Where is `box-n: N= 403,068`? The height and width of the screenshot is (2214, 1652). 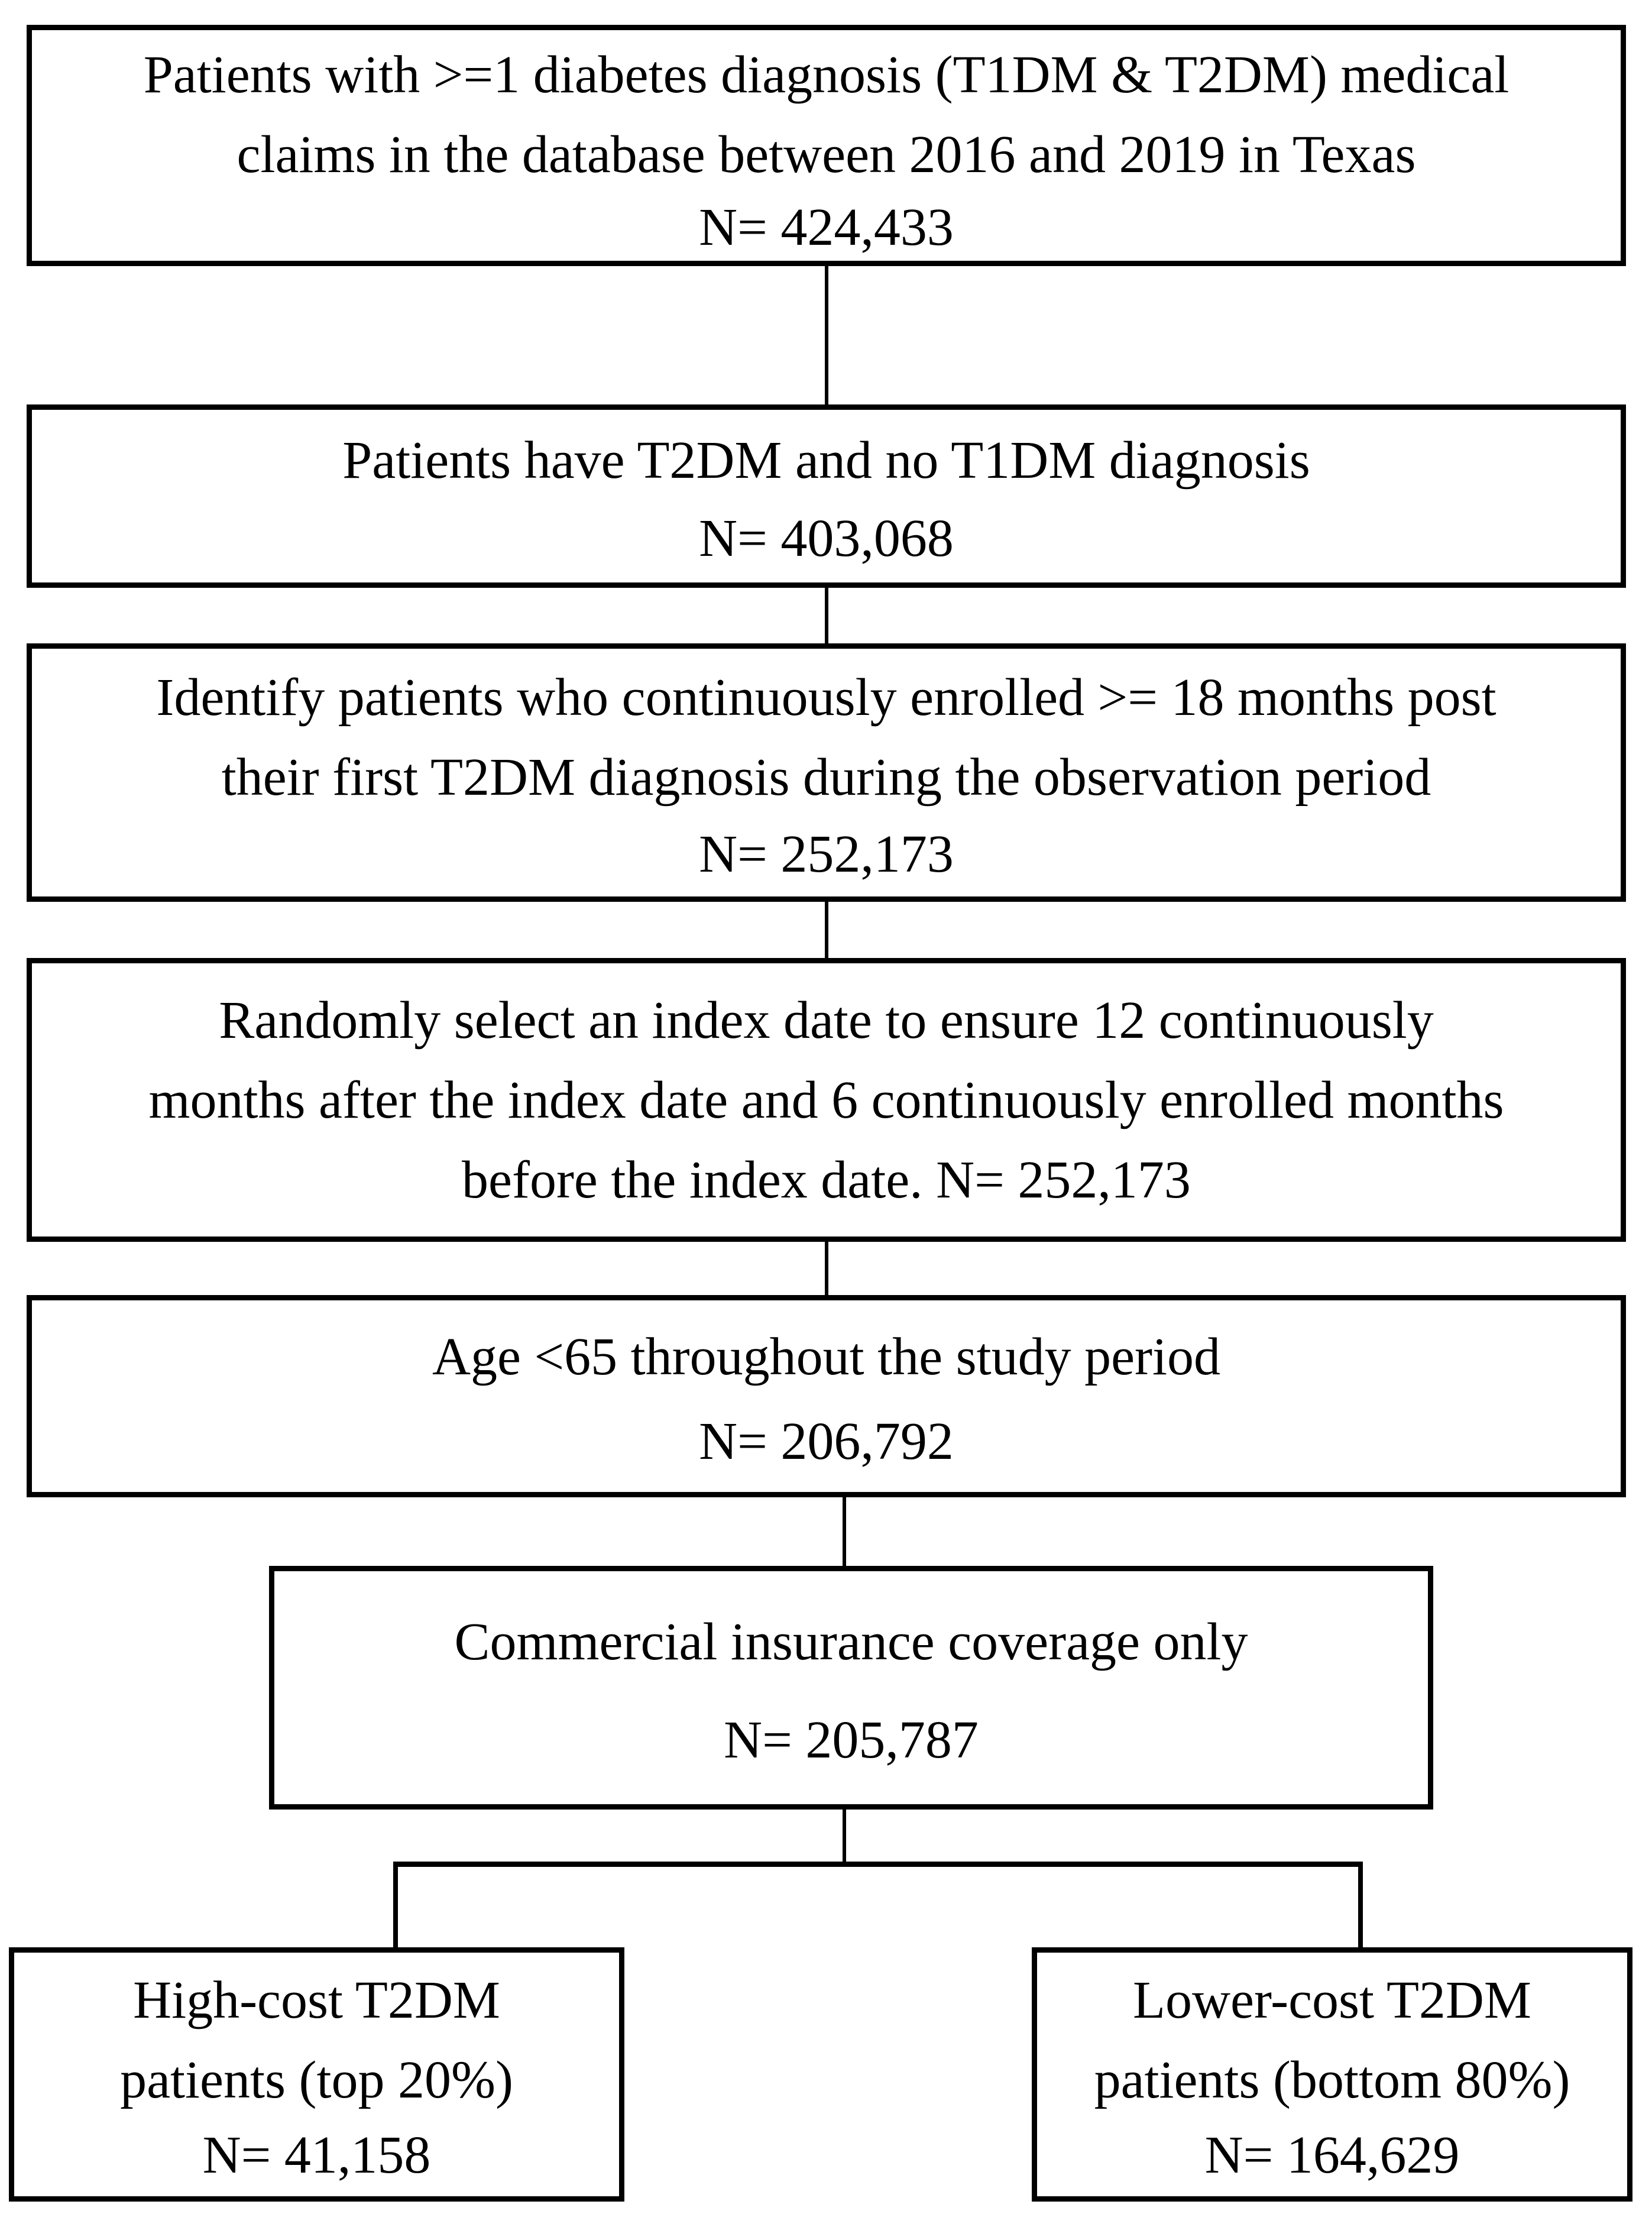
box-n: N= 403,068 is located at coordinates (826, 539).